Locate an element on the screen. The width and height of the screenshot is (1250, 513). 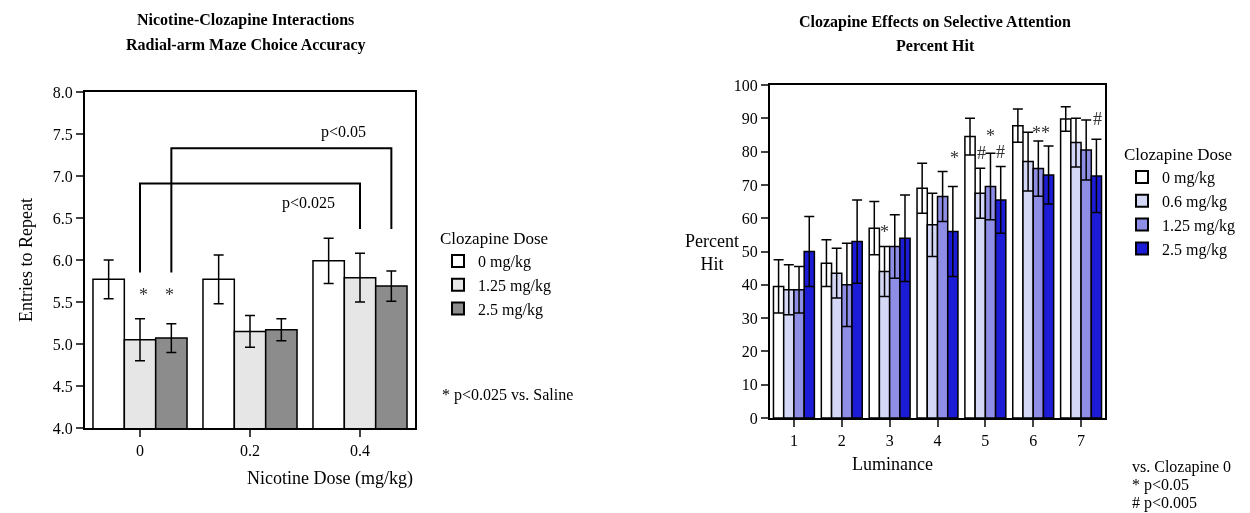
x-tick-label: 3 is located at coordinates (889, 441).